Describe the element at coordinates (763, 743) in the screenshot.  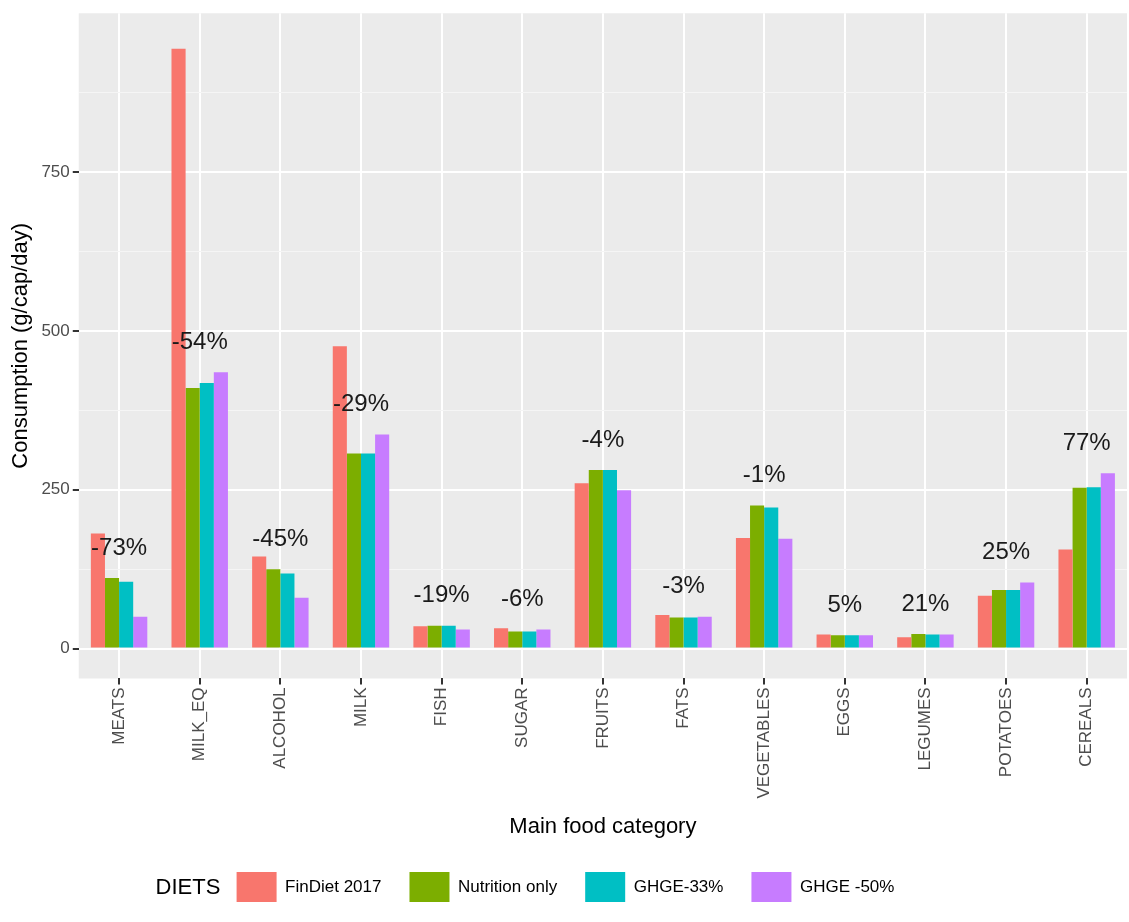
I see `x-tick-label: VEGETABLES` at that location.